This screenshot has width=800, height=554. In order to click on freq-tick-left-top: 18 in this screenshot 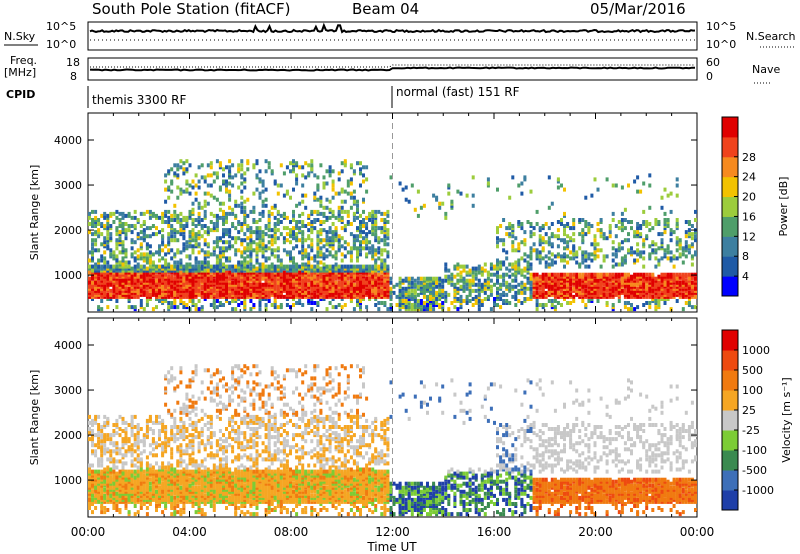, I will do `click(73, 62)`.